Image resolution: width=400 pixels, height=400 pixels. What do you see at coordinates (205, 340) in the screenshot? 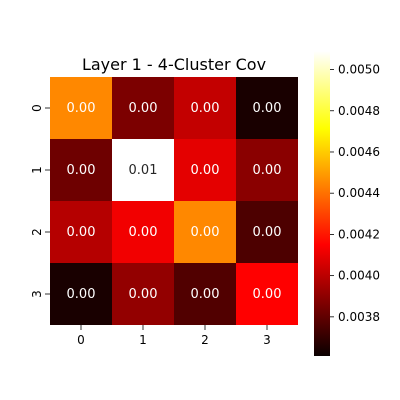
I see `x-tick-label: 2` at bounding box center [205, 340].